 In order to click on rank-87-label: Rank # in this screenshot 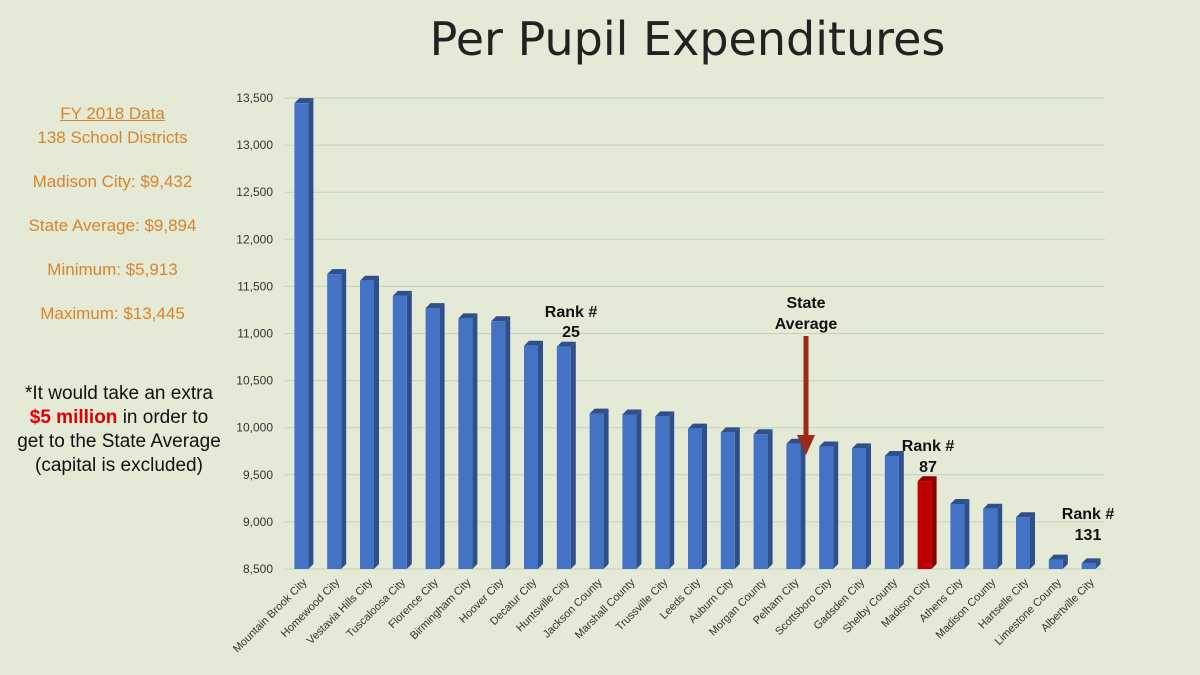, I will do `click(928, 446)`.